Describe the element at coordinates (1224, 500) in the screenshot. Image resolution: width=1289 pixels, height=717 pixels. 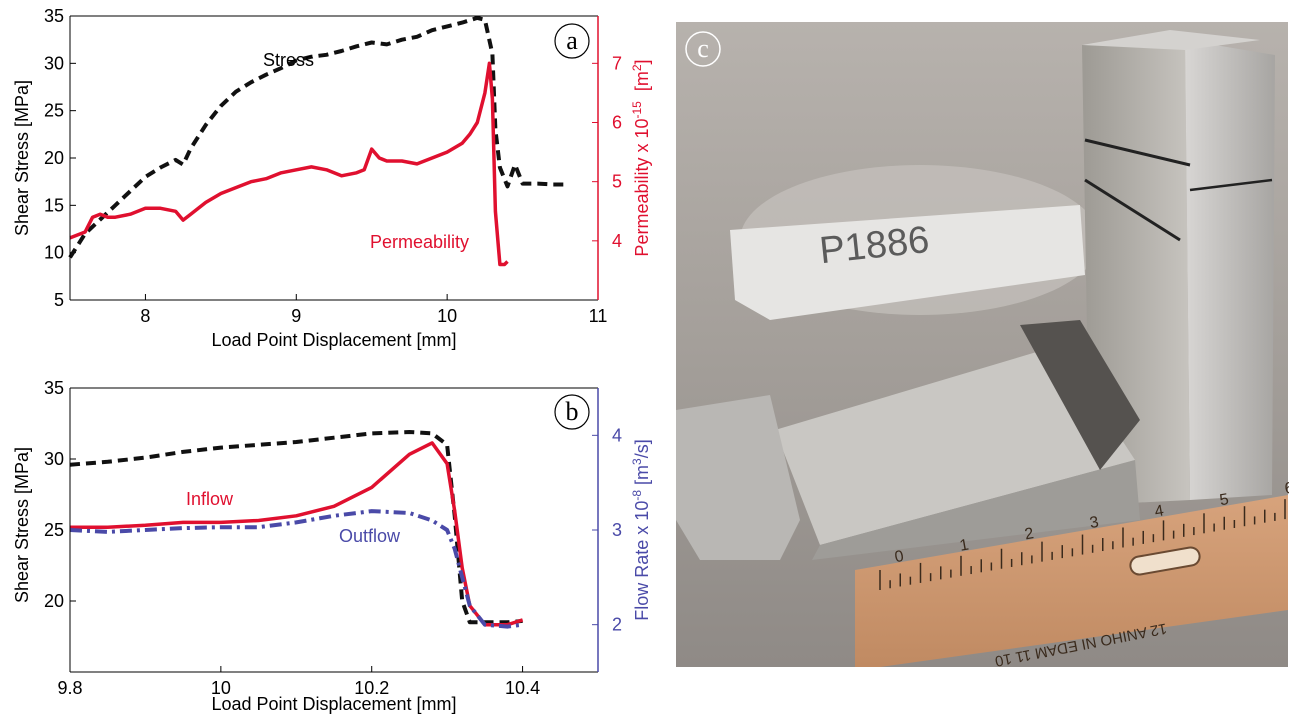
I see `ruler-digit: 5` at that location.